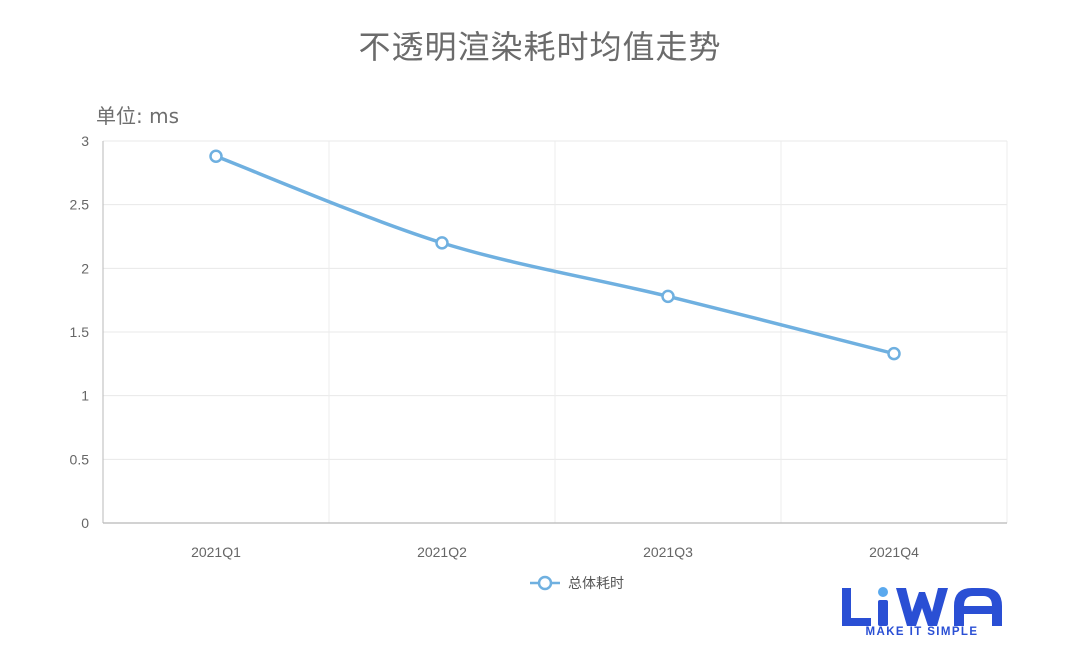 The image size is (1080, 647). Describe the element at coordinates (216, 552) in the screenshot. I see `x-tick-label: 2021Q1` at that location.